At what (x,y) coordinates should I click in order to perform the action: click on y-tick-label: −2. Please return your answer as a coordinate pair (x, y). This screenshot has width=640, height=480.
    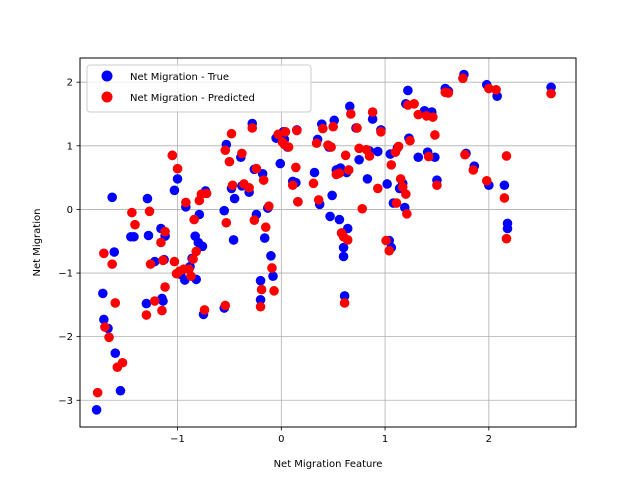
    Looking at the image, I should click on (65, 337).